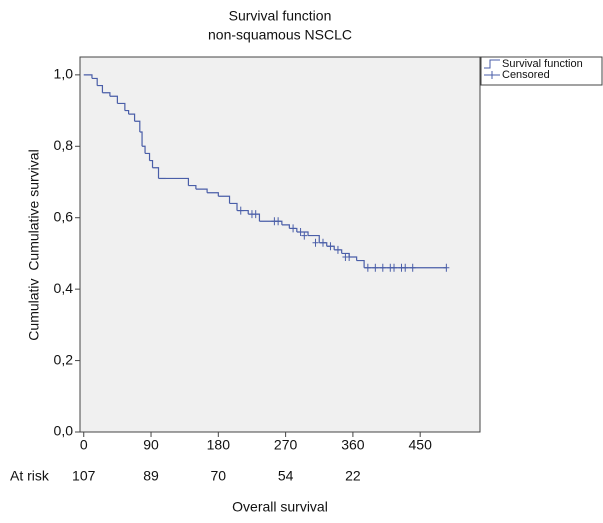  I want to click on at-risk-count: 107, so click(84, 476).